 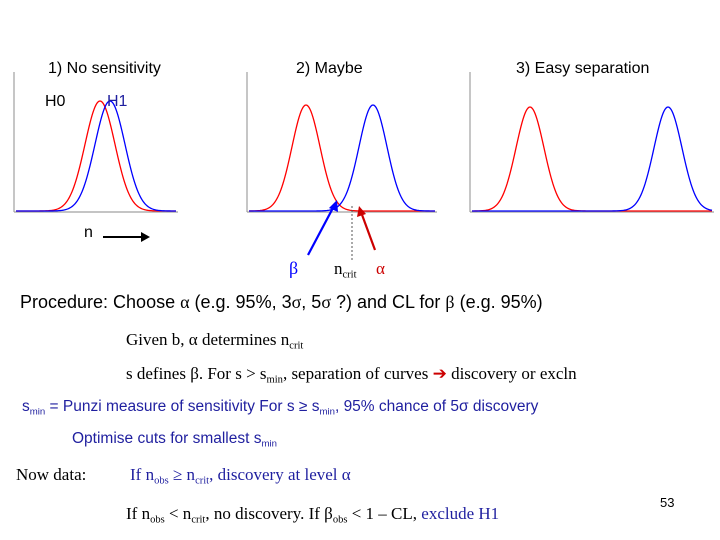 What do you see at coordinates (51, 474) in the screenshot?
I see `now-data-label: Now data:` at bounding box center [51, 474].